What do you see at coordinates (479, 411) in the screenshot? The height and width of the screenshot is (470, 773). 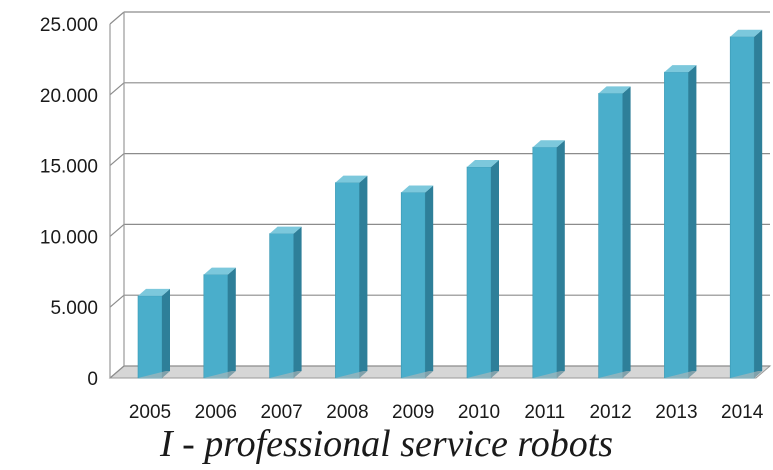 I see `x-tick-label: 2010` at bounding box center [479, 411].